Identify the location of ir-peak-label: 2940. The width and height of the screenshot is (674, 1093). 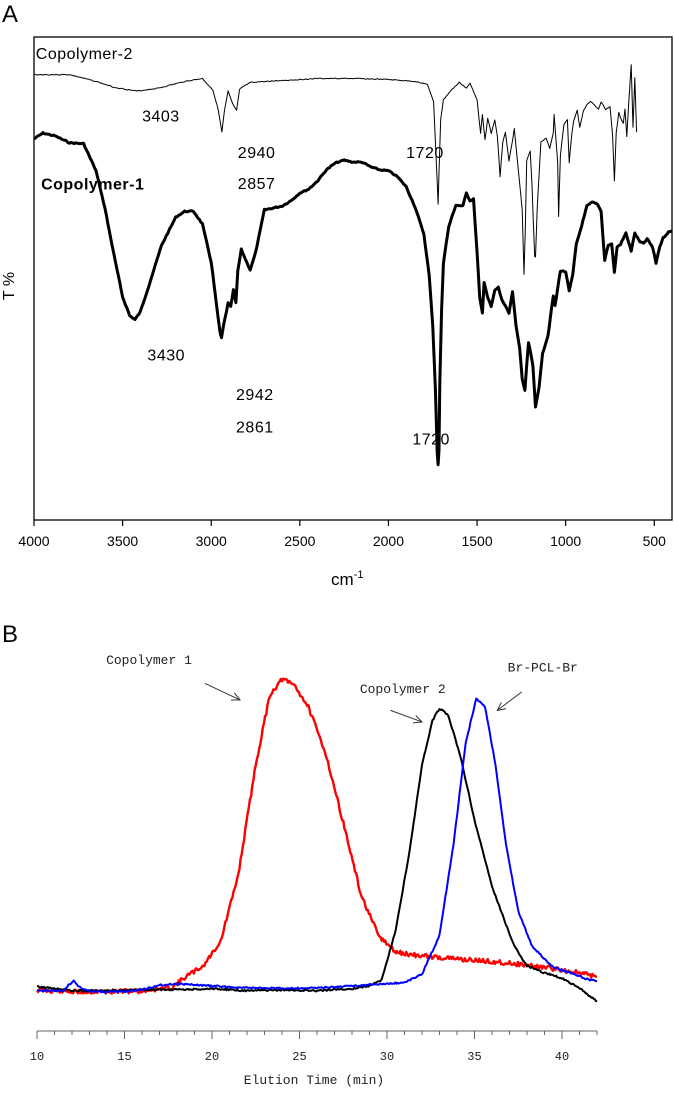
(257, 153).